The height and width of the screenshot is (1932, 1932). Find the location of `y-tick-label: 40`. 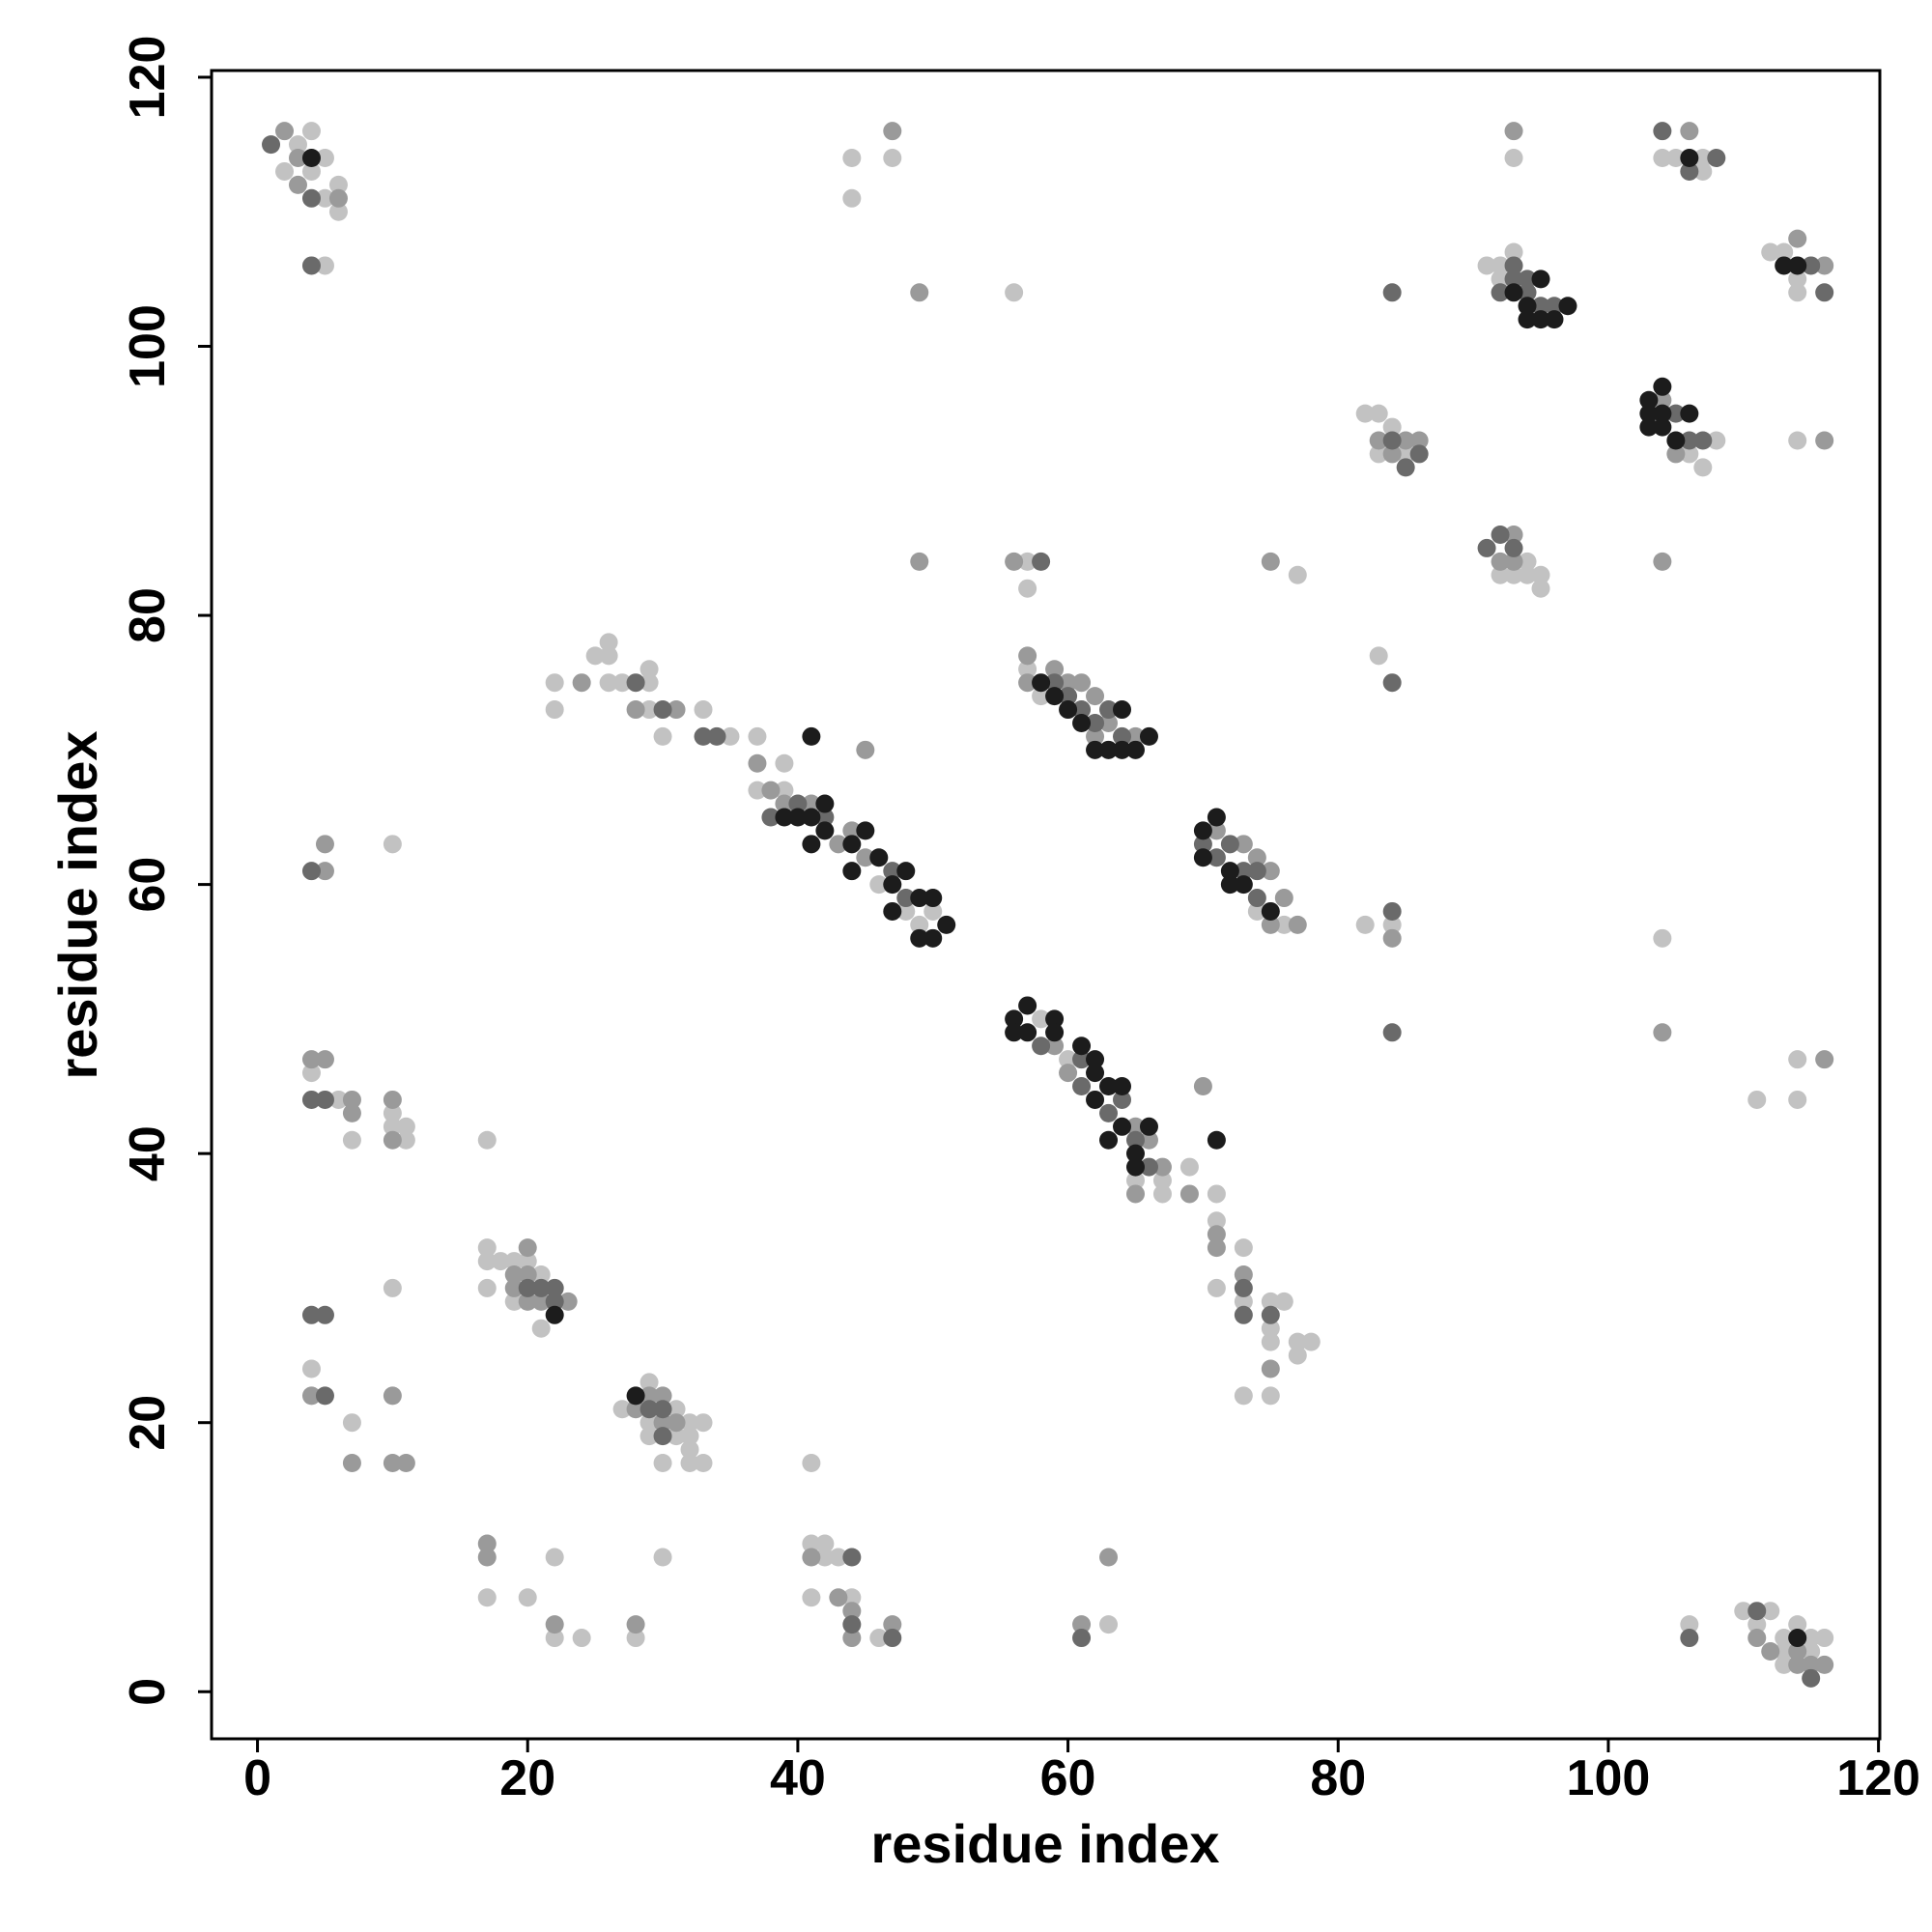

y-tick-label: 40 is located at coordinates (148, 1153).